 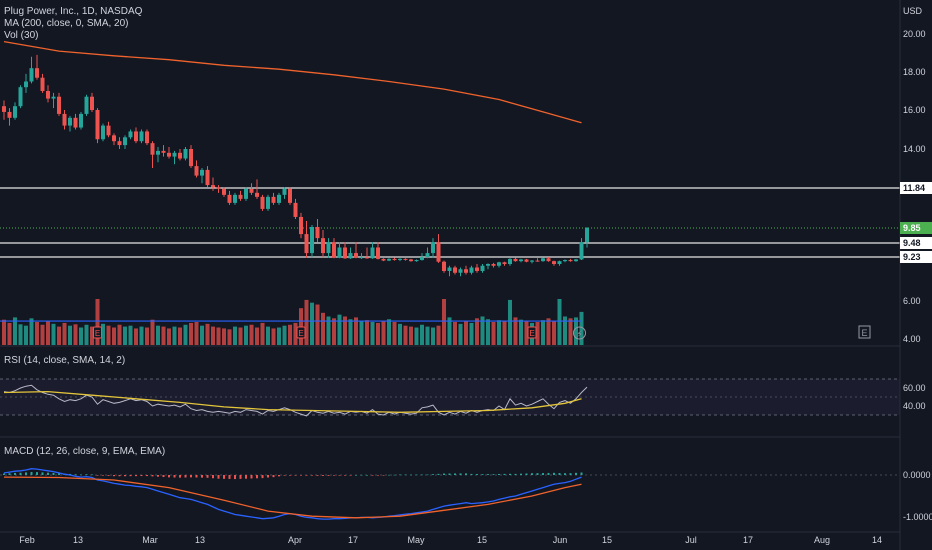 What do you see at coordinates (917, 475) in the screenshot?
I see `macd-tick-label: 0.0000` at bounding box center [917, 475].